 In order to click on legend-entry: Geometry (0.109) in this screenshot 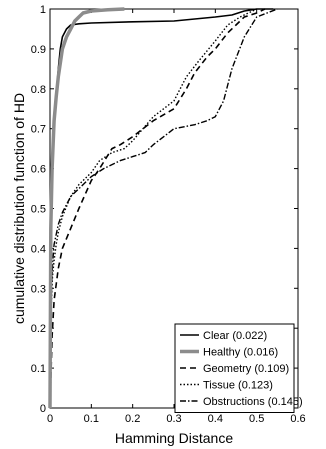, I will do `click(246, 369)`.